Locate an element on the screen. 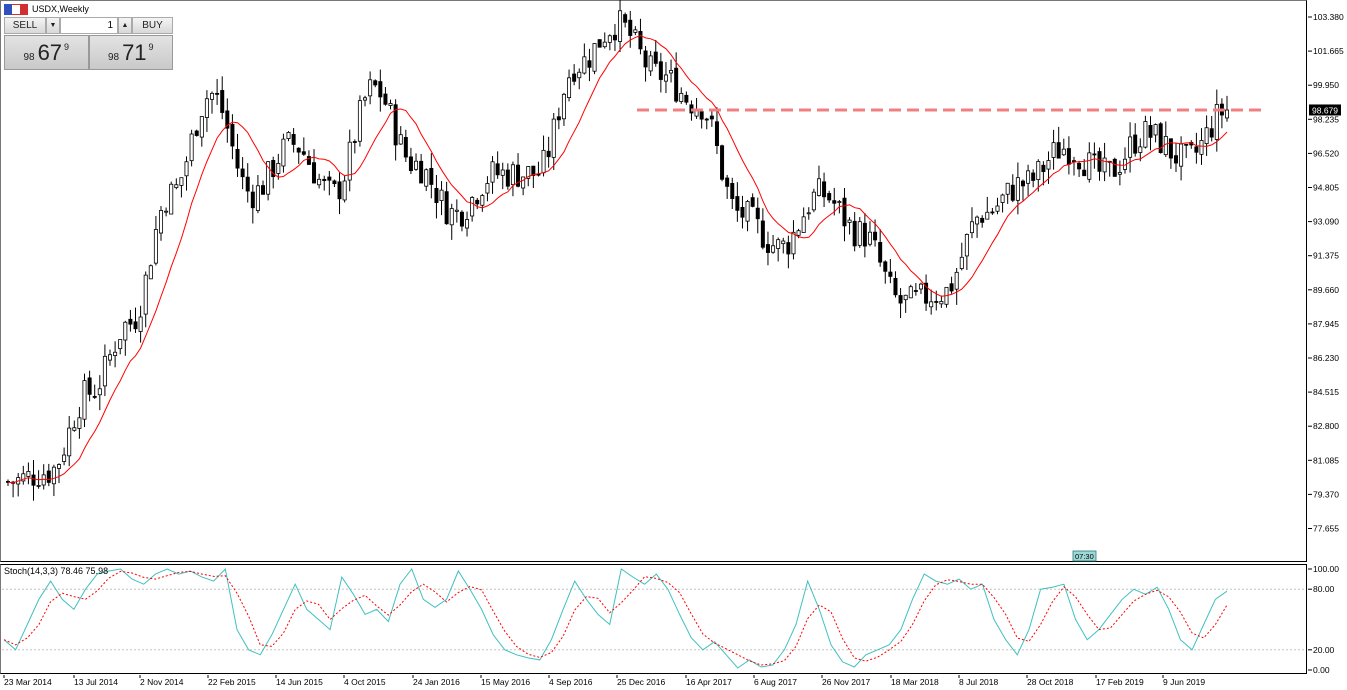  sell-button: SELL is located at coordinates (25, 25).